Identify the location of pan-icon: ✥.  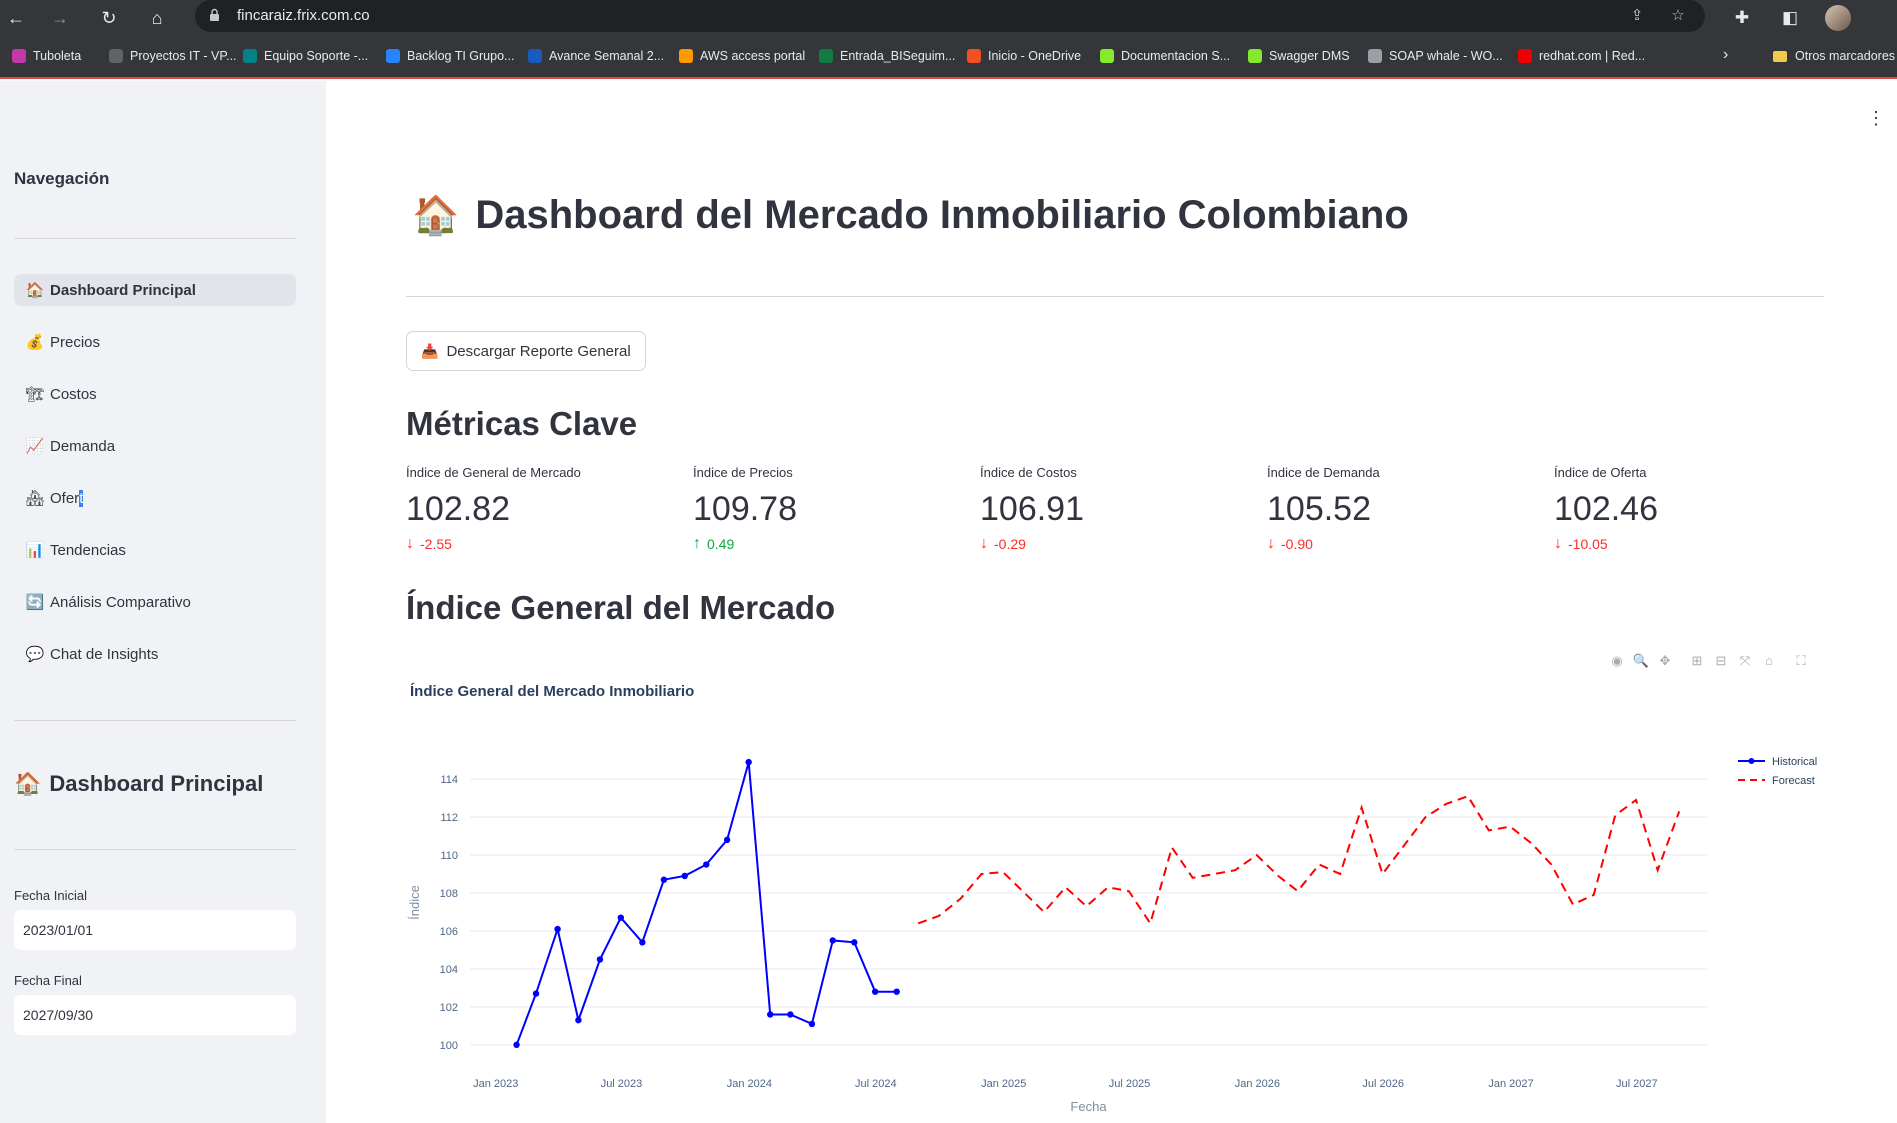
(1665, 660).